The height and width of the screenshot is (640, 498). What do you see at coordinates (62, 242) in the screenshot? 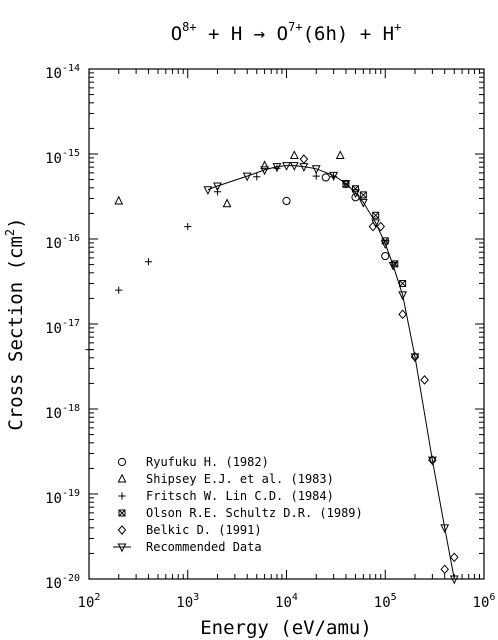
I see `y-tick-label: 10-16` at bounding box center [62, 242].